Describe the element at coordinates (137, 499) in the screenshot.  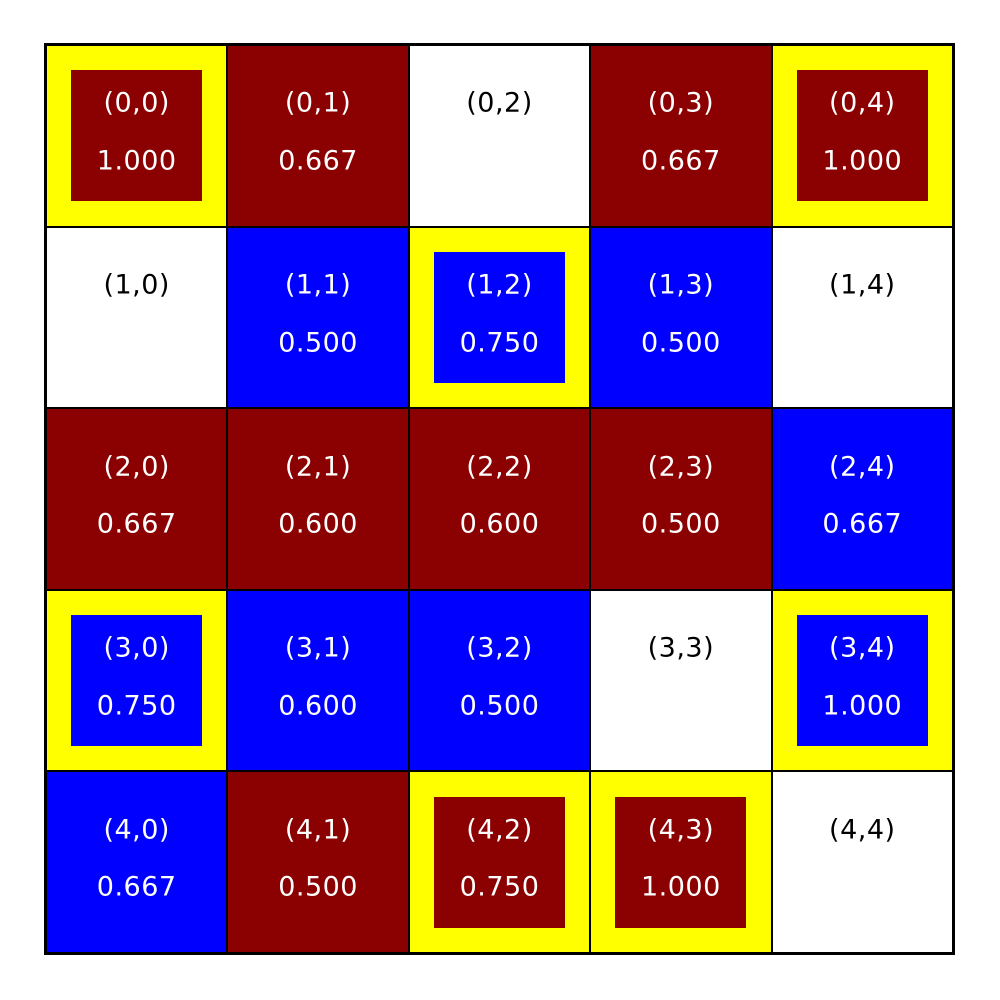
I see `grid-cell-2-0: (2,0) 0.667` at that location.